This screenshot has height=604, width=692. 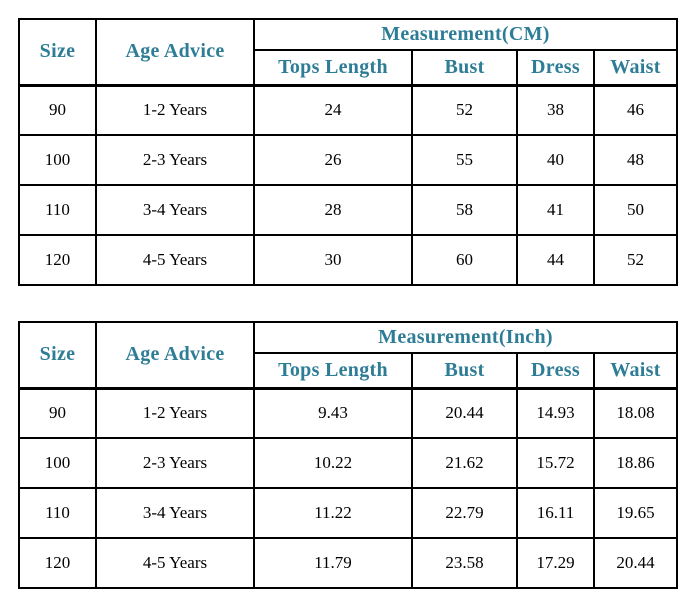 What do you see at coordinates (635, 210) in the screenshot?
I see `table-cell: 50` at bounding box center [635, 210].